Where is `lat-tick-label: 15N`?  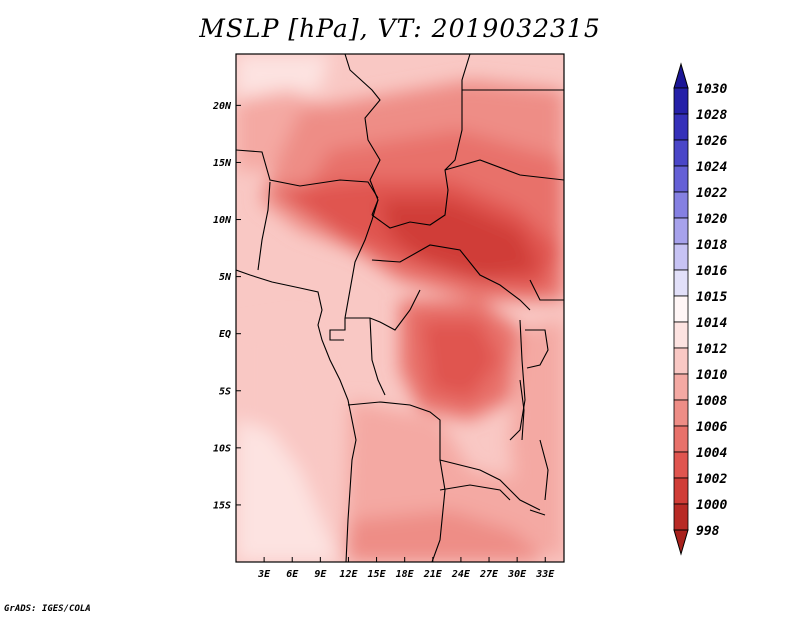
lat-tick-label: 15N is located at coordinates (222, 163).